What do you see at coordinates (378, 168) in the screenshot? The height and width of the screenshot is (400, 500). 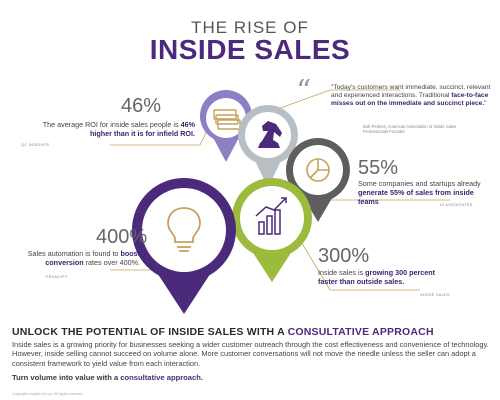 I see `stat-number-55: 55%` at bounding box center [378, 168].